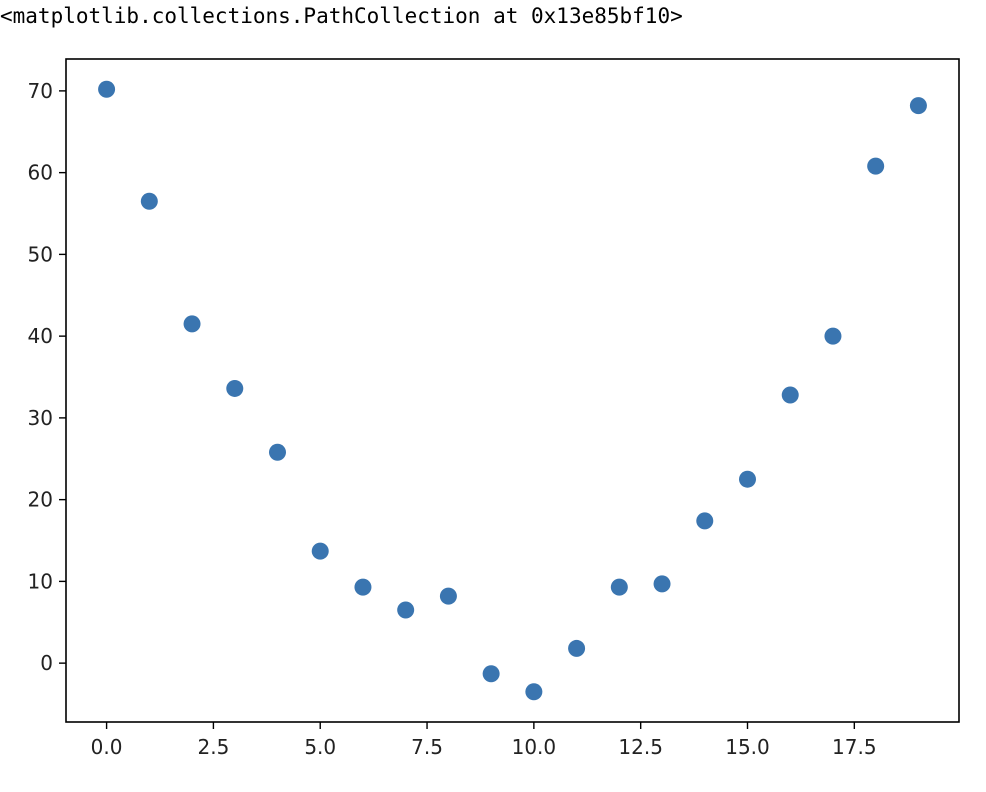 The width and height of the screenshot is (986, 792). What do you see at coordinates (534, 747) in the screenshot?
I see `x-tick-label: 10.0` at bounding box center [534, 747].